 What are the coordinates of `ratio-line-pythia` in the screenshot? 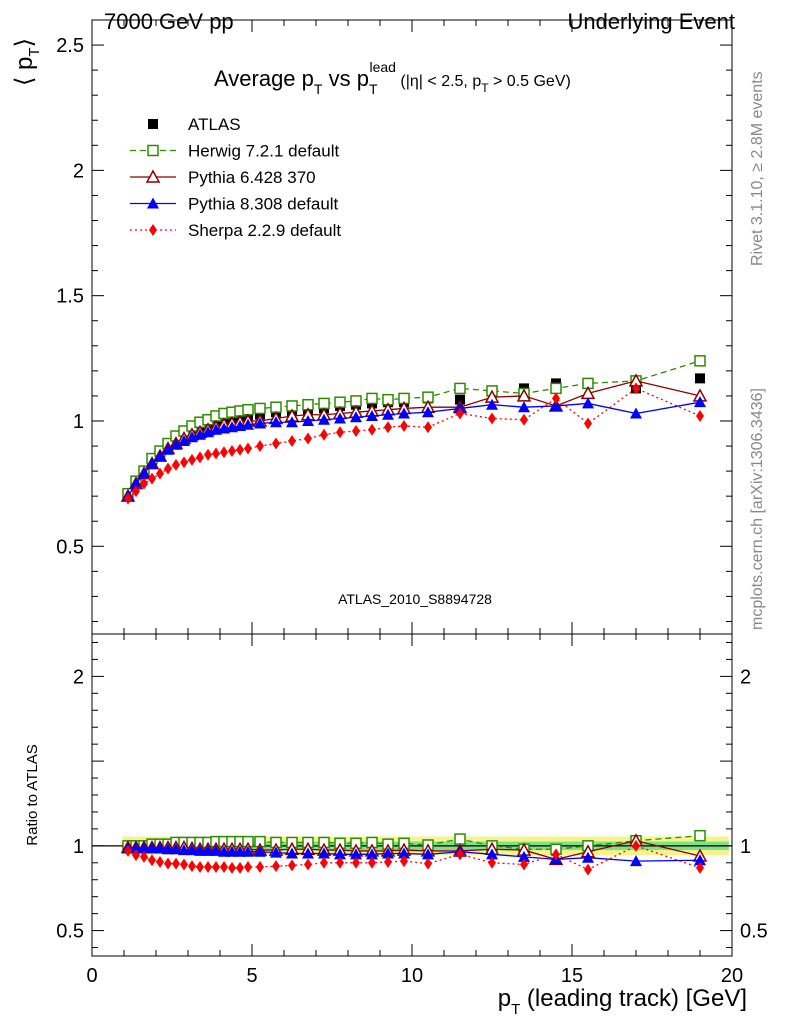 It's located at (414, 854).